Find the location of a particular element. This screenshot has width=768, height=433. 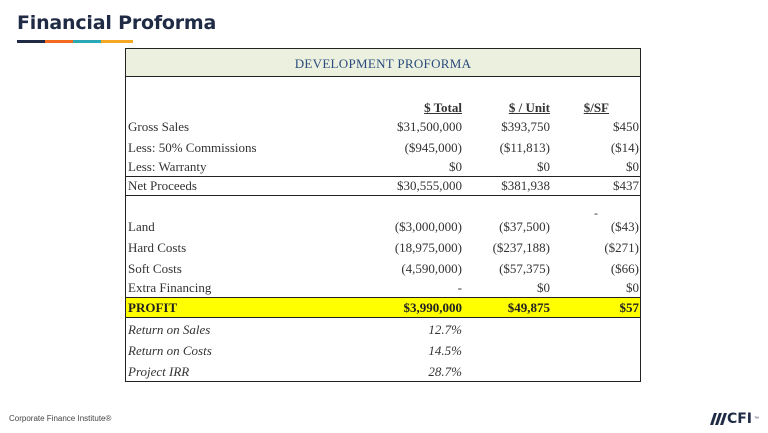

row-label: Return on Costs is located at coordinates (170, 350).